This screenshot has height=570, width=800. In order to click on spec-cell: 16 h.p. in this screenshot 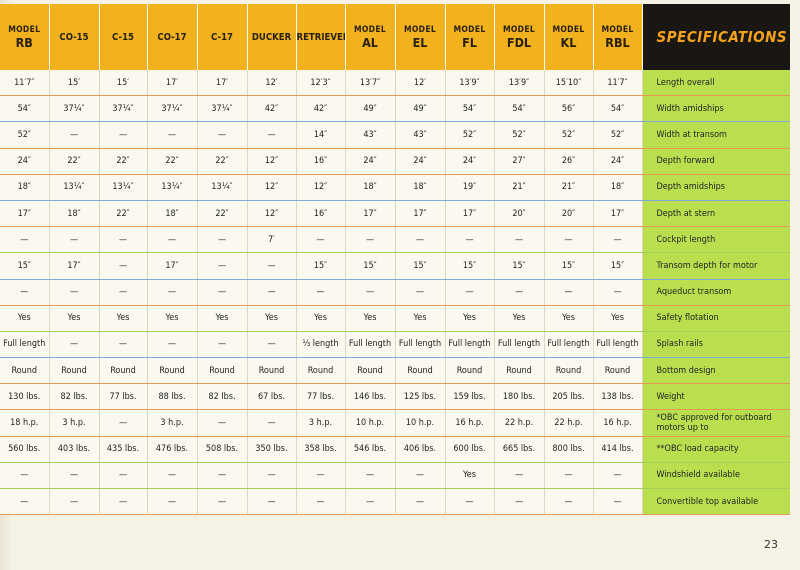, I will do `click(470, 423)`.